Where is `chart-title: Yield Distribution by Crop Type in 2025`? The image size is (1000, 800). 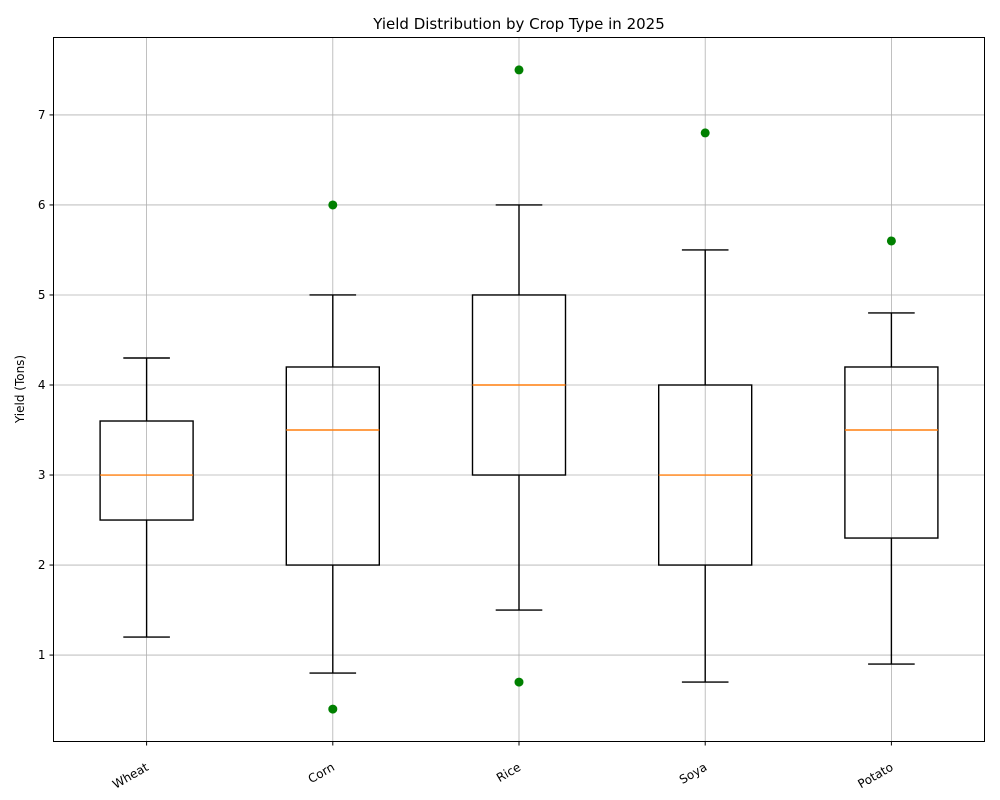 chart-title: Yield Distribution by Crop Type in 2025 is located at coordinates (518, 24).